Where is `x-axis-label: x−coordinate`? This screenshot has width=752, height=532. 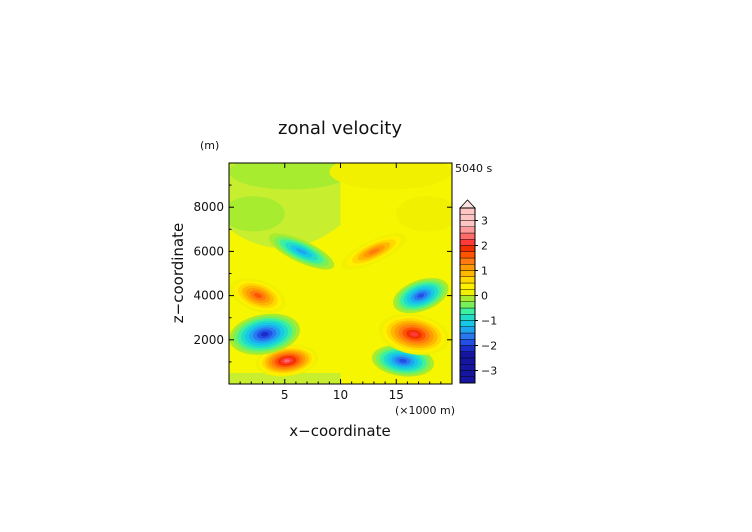 x-axis-label: x−coordinate is located at coordinates (339, 431).